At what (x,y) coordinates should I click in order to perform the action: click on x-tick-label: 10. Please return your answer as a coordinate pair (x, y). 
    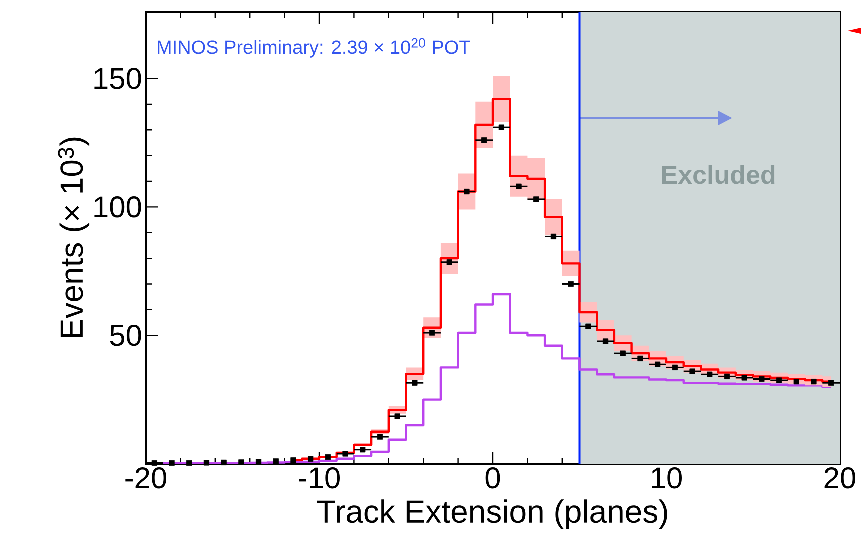
    Looking at the image, I should click on (667, 478).